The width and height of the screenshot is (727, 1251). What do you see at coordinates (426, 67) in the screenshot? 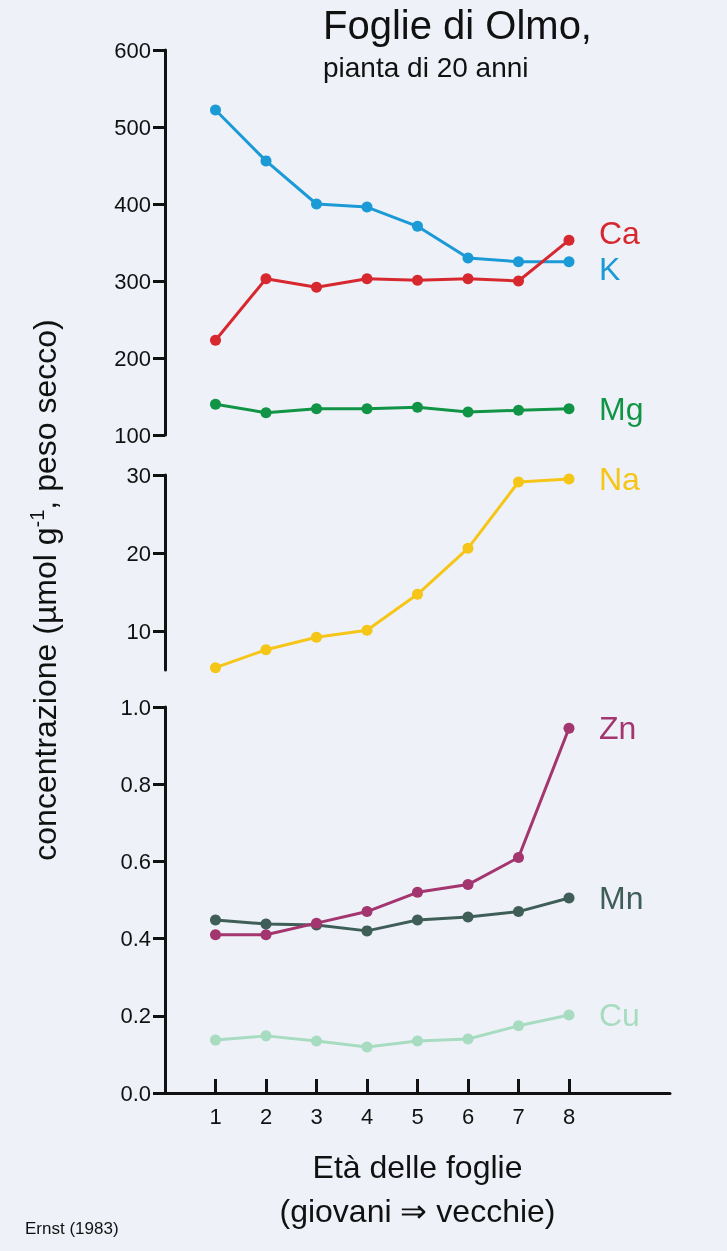
I see `chart-subtitle: pianta di 20 anni` at bounding box center [426, 67].